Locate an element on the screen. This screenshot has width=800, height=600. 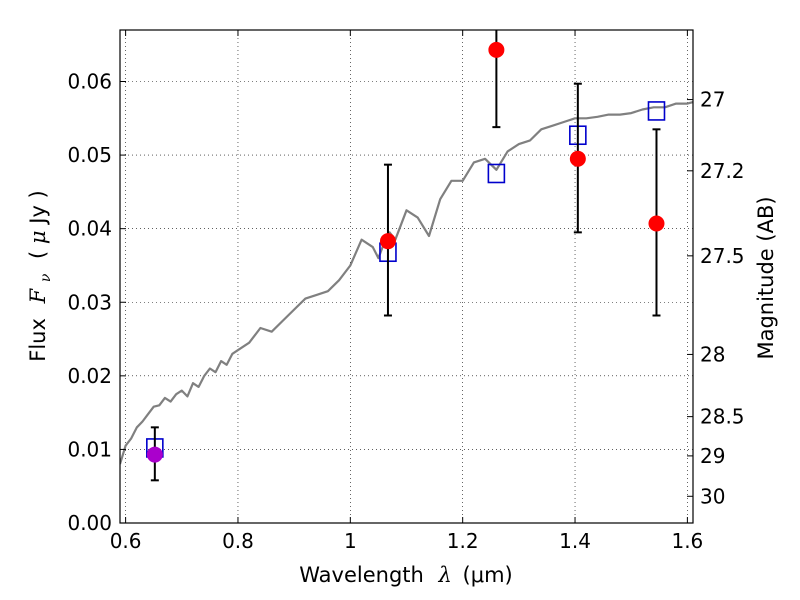
x-tick-label: 1.6 is located at coordinates (687, 541).